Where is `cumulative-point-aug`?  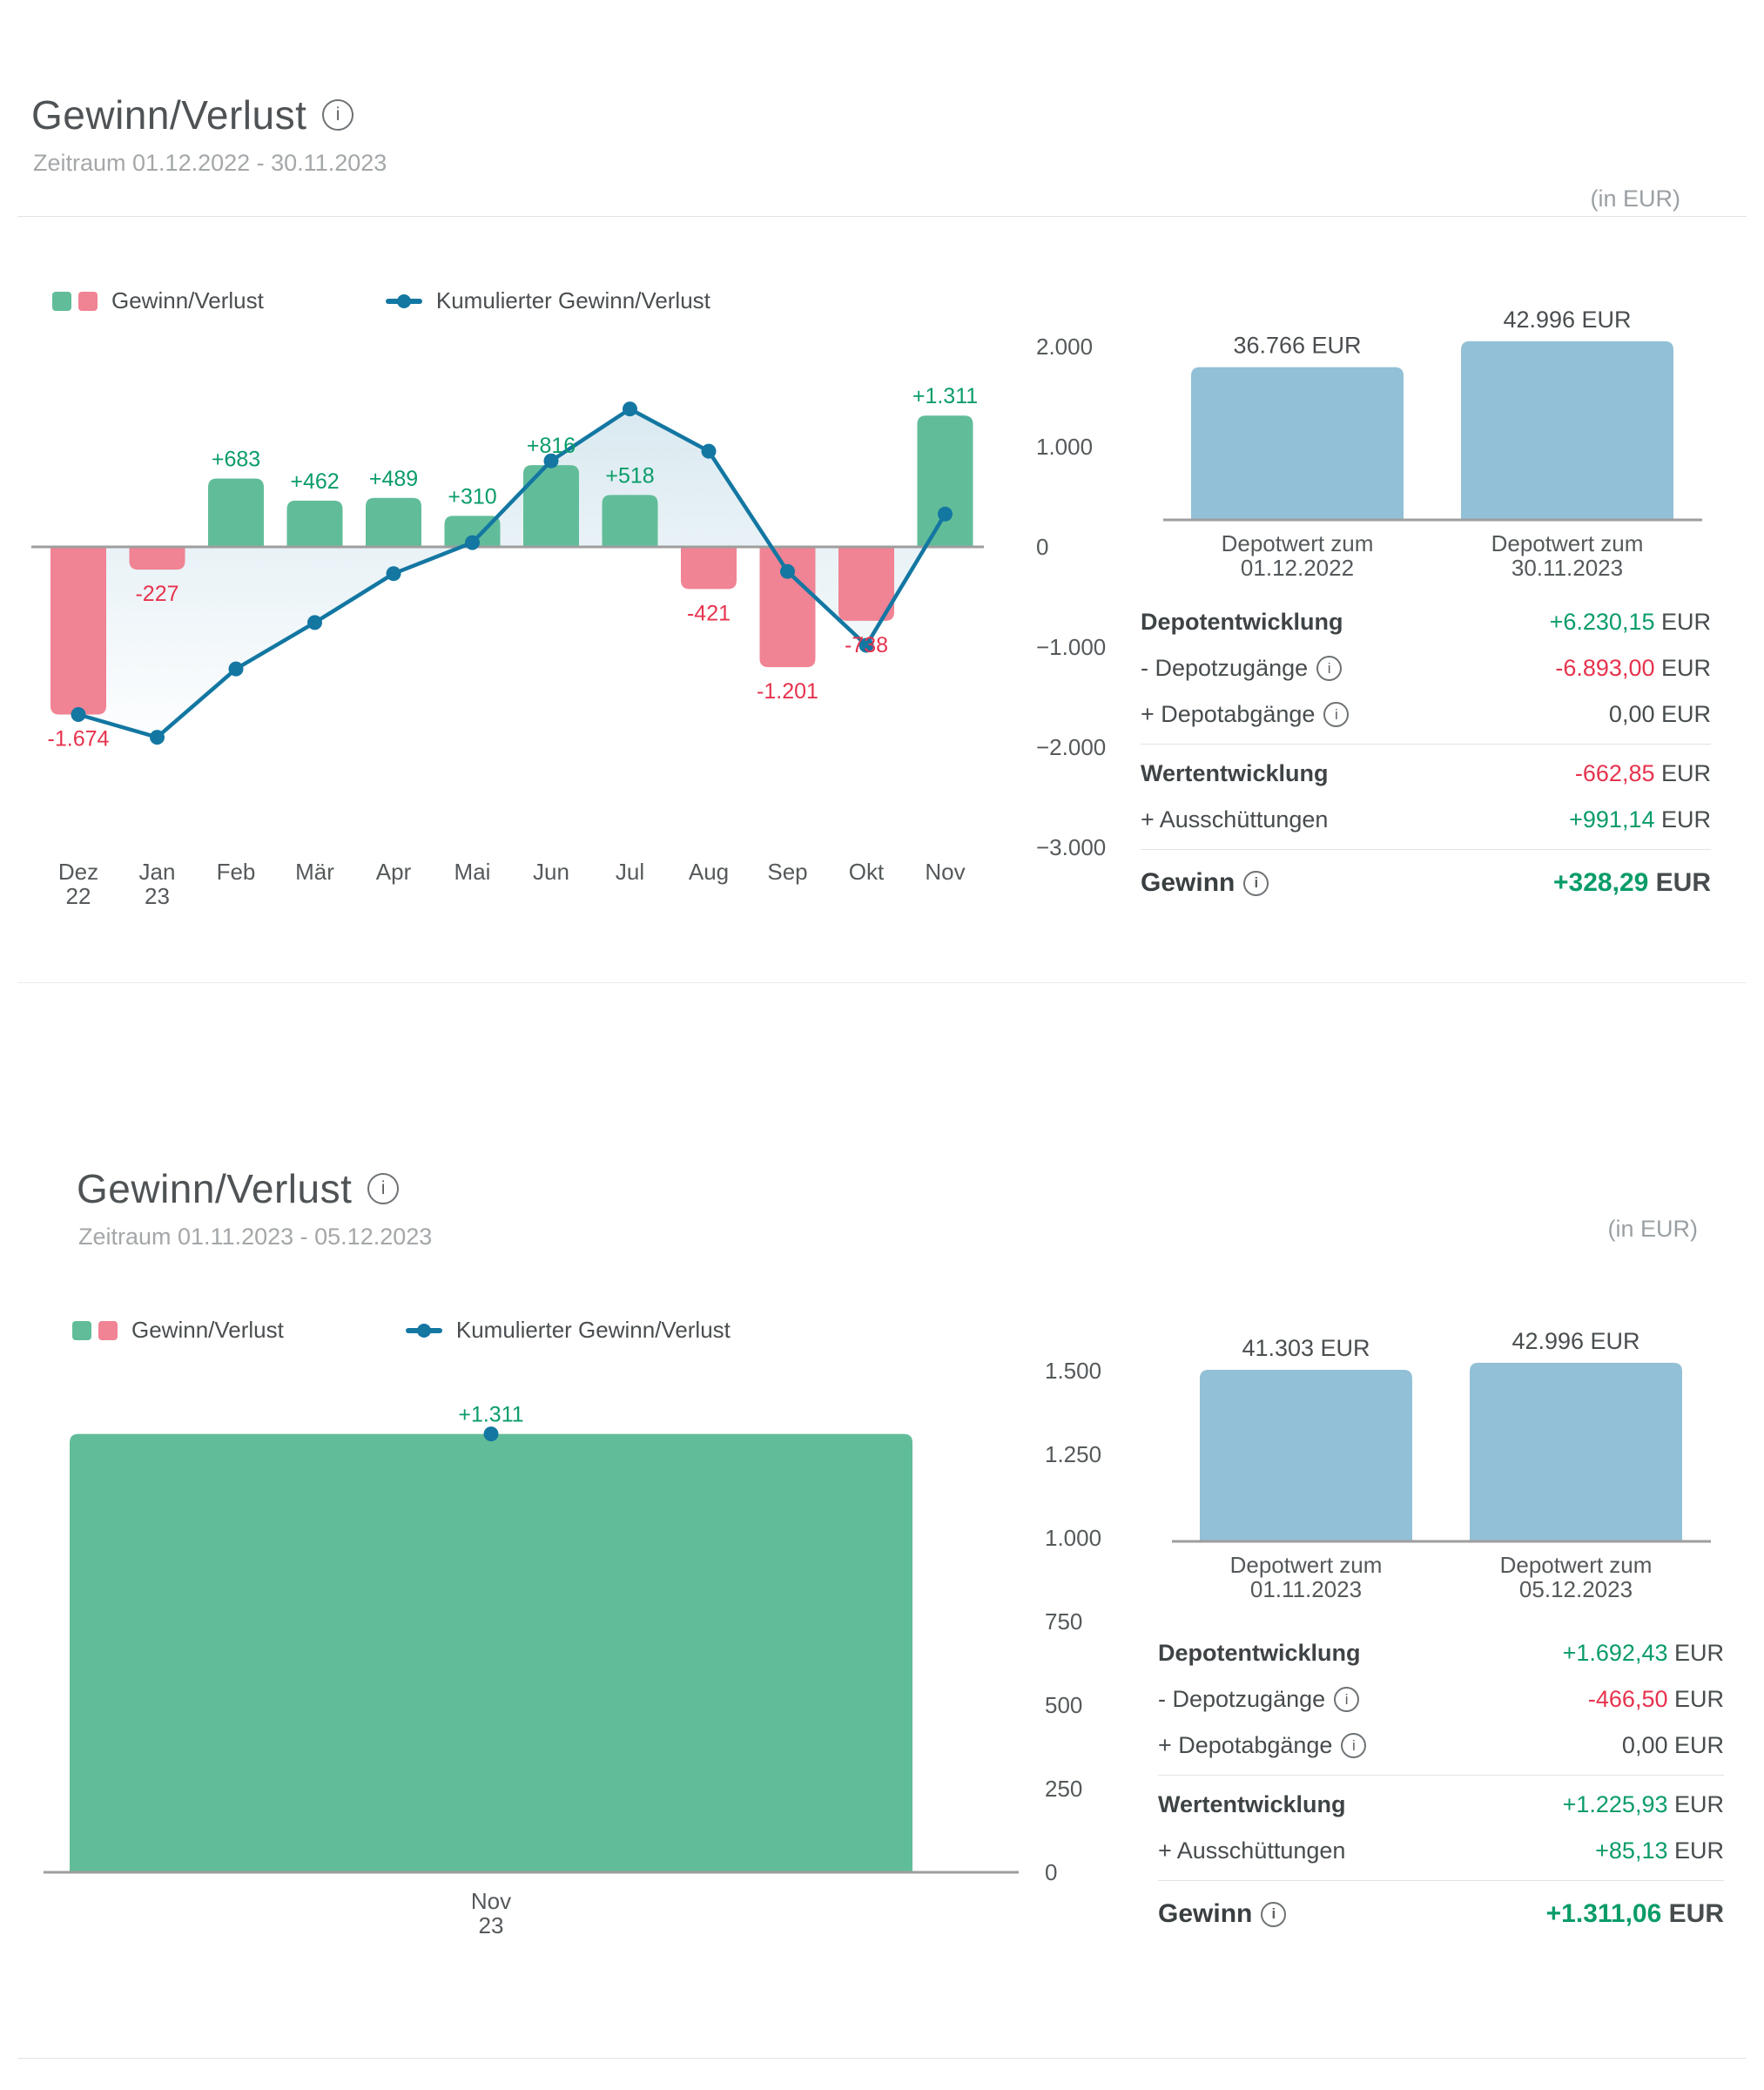 cumulative-point-aug is located at coordinates (709, 451).